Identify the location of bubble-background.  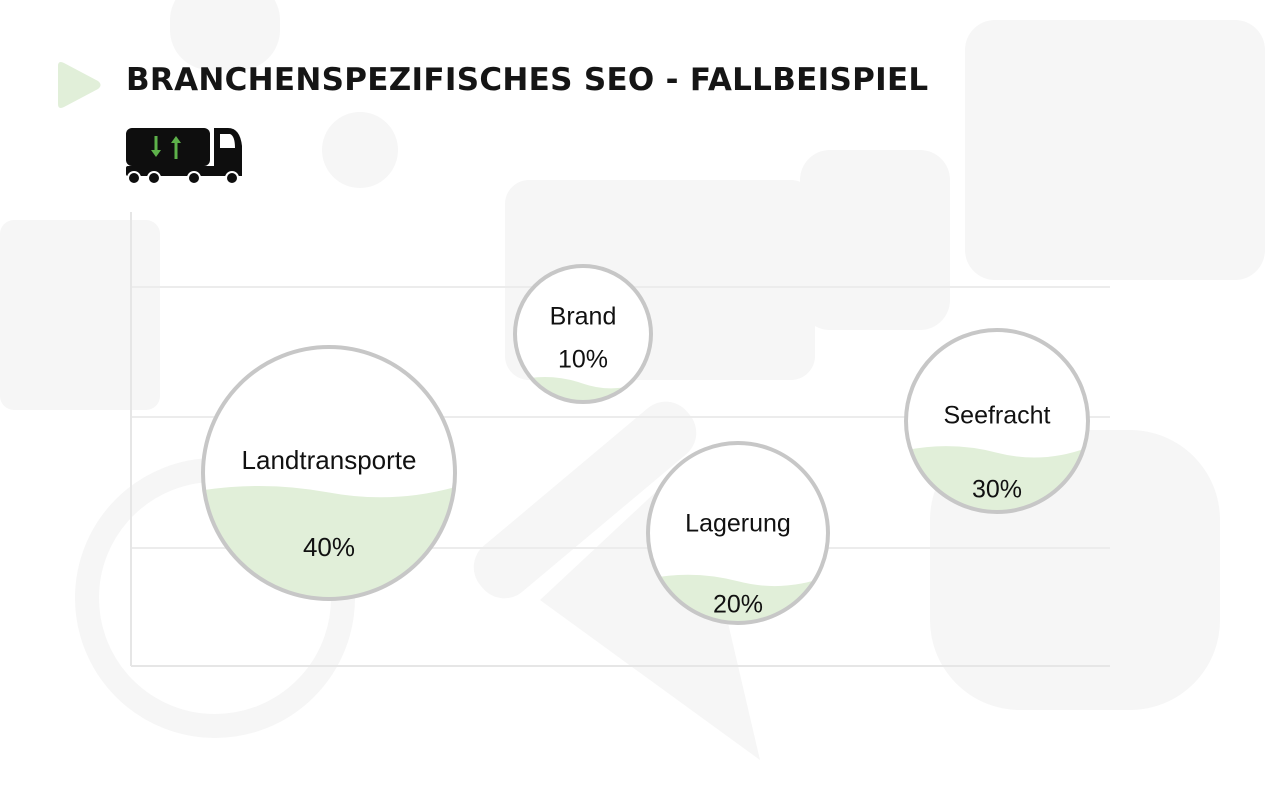
(583, 334).